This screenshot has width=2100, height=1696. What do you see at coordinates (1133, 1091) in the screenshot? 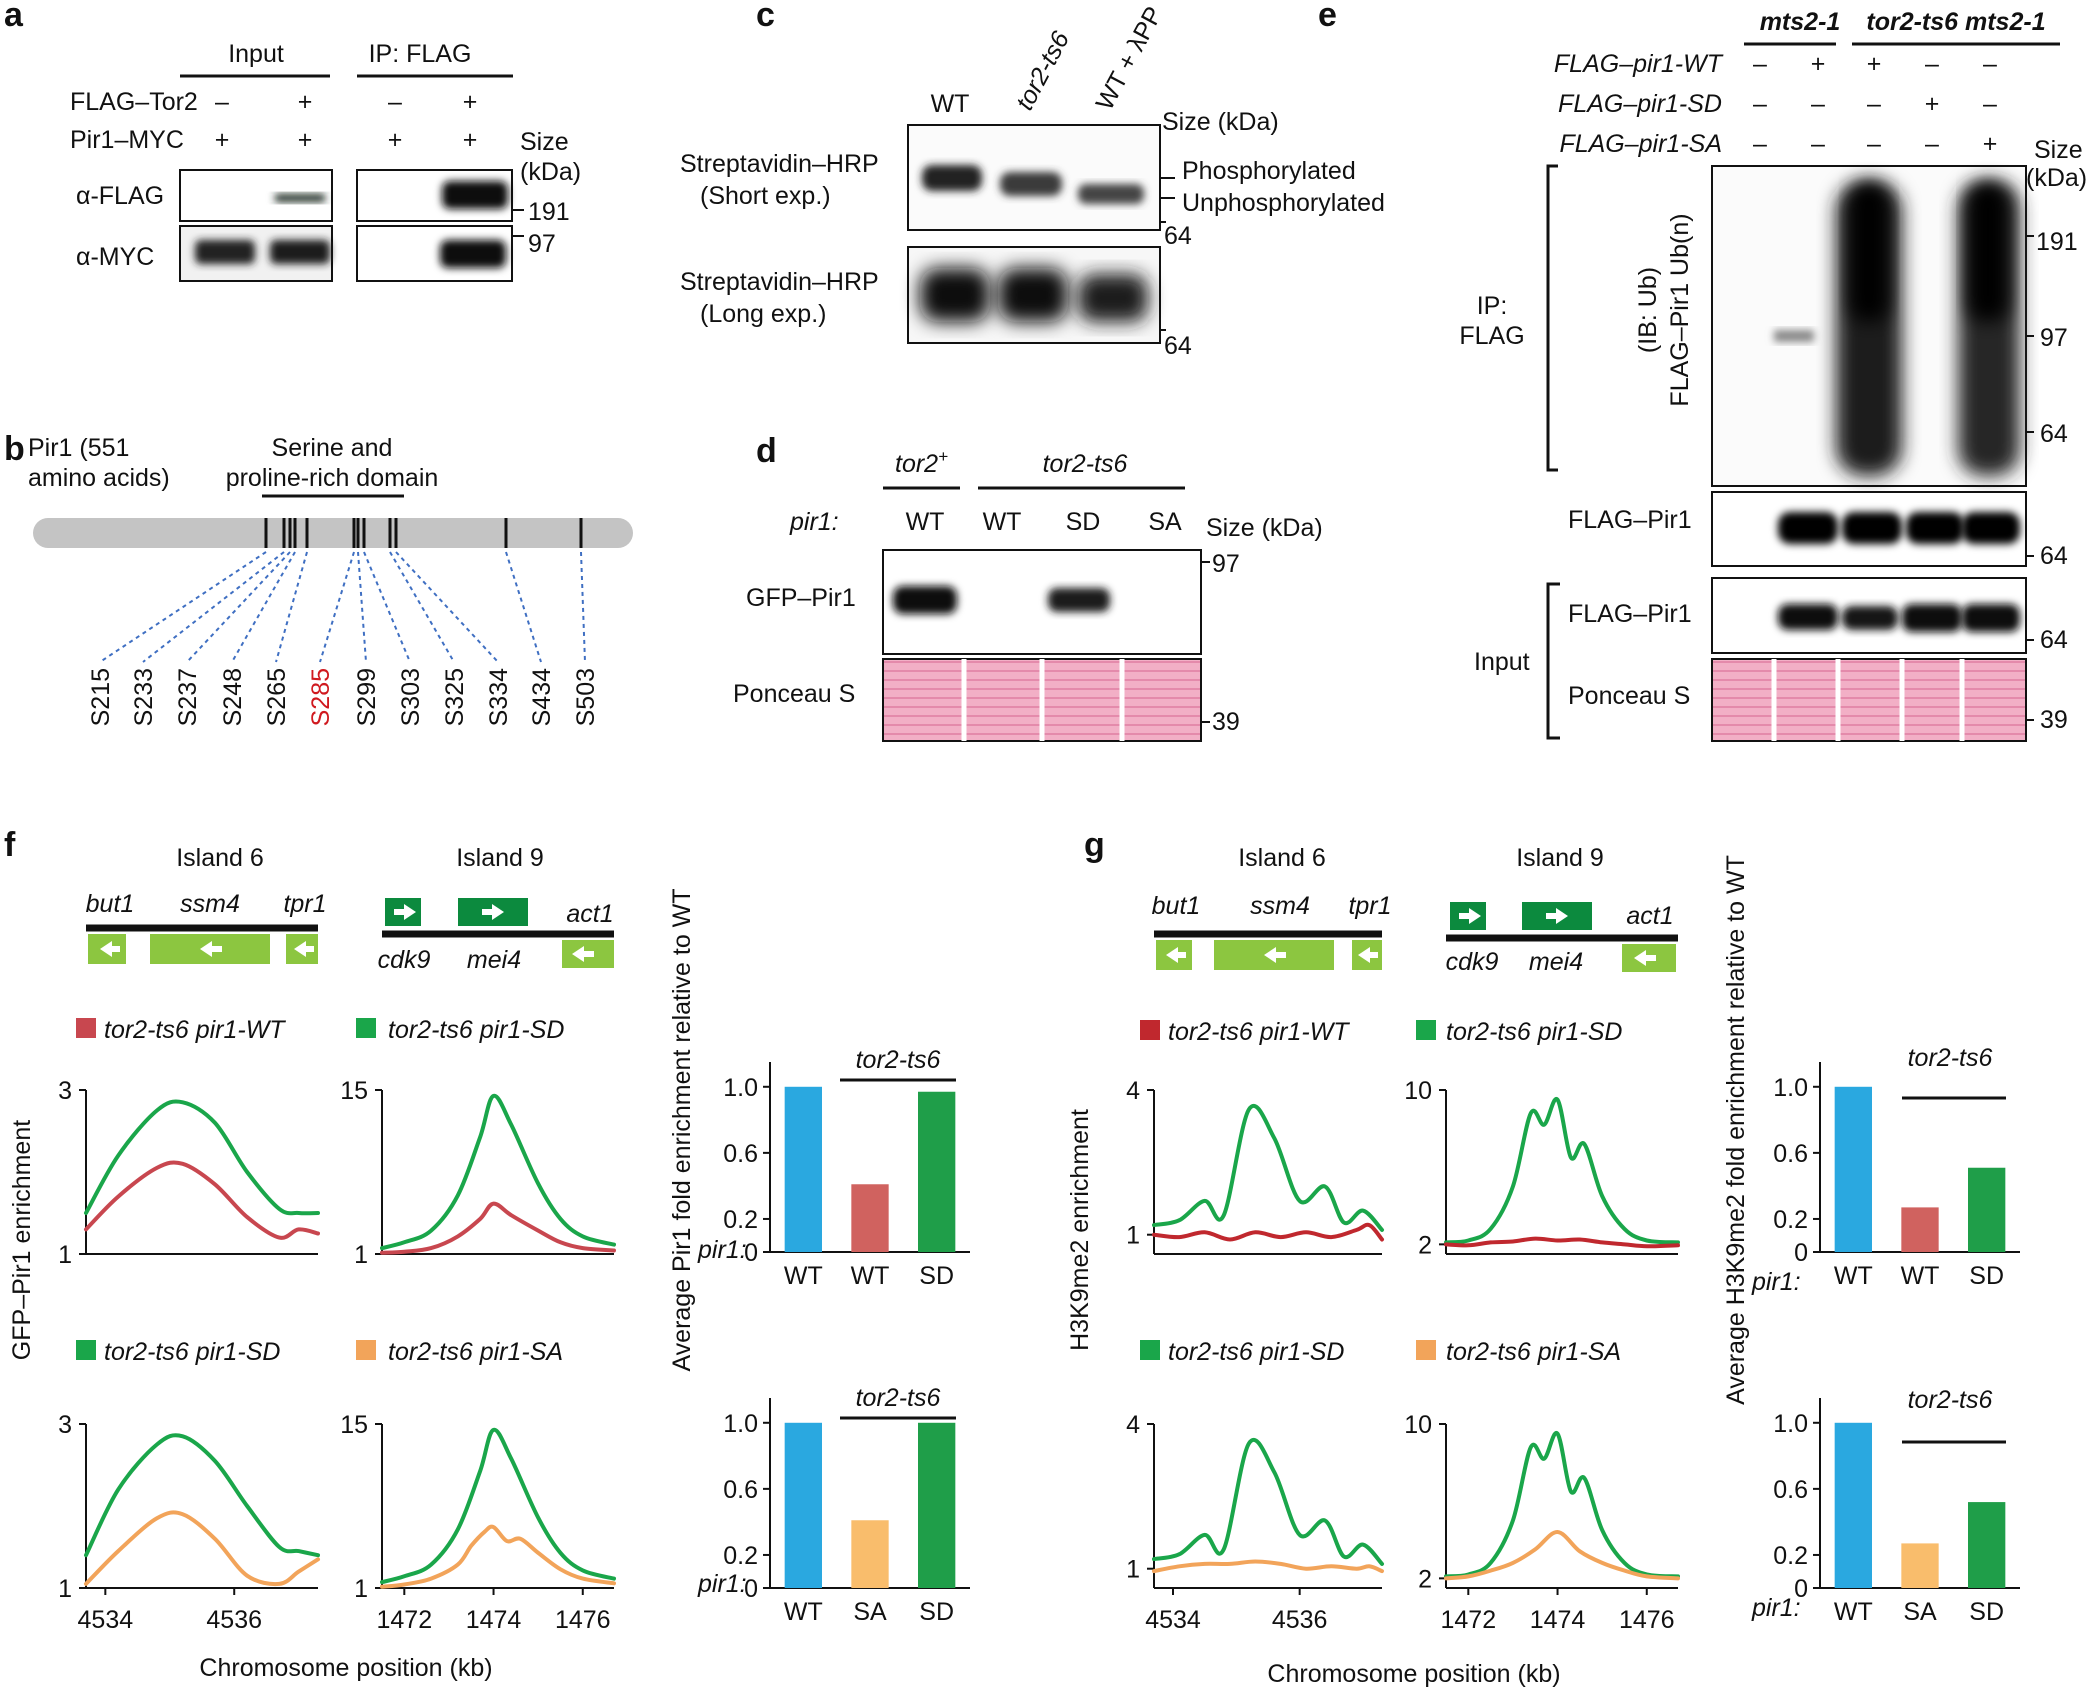
I see `y-tick-label: 4` at bounding box center [1133, 1091].